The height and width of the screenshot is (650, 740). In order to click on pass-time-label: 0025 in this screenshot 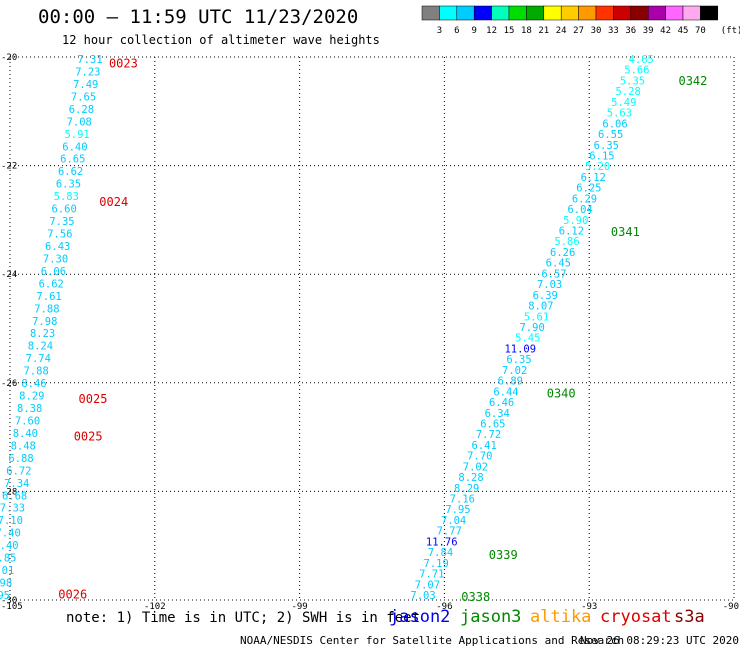, I will do `click(93, 399)`.